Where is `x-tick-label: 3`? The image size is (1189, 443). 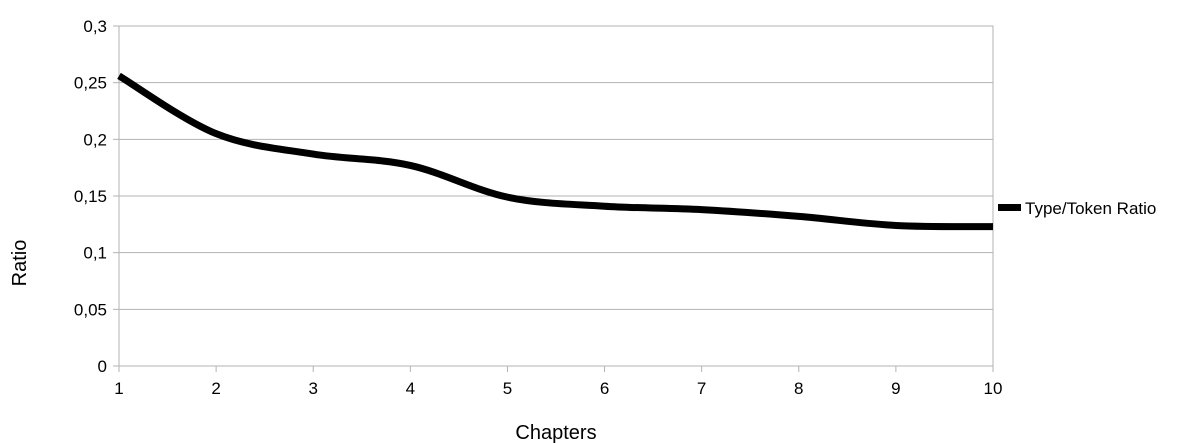
x-tick-label: 3 is located at coordinates (312, 388).